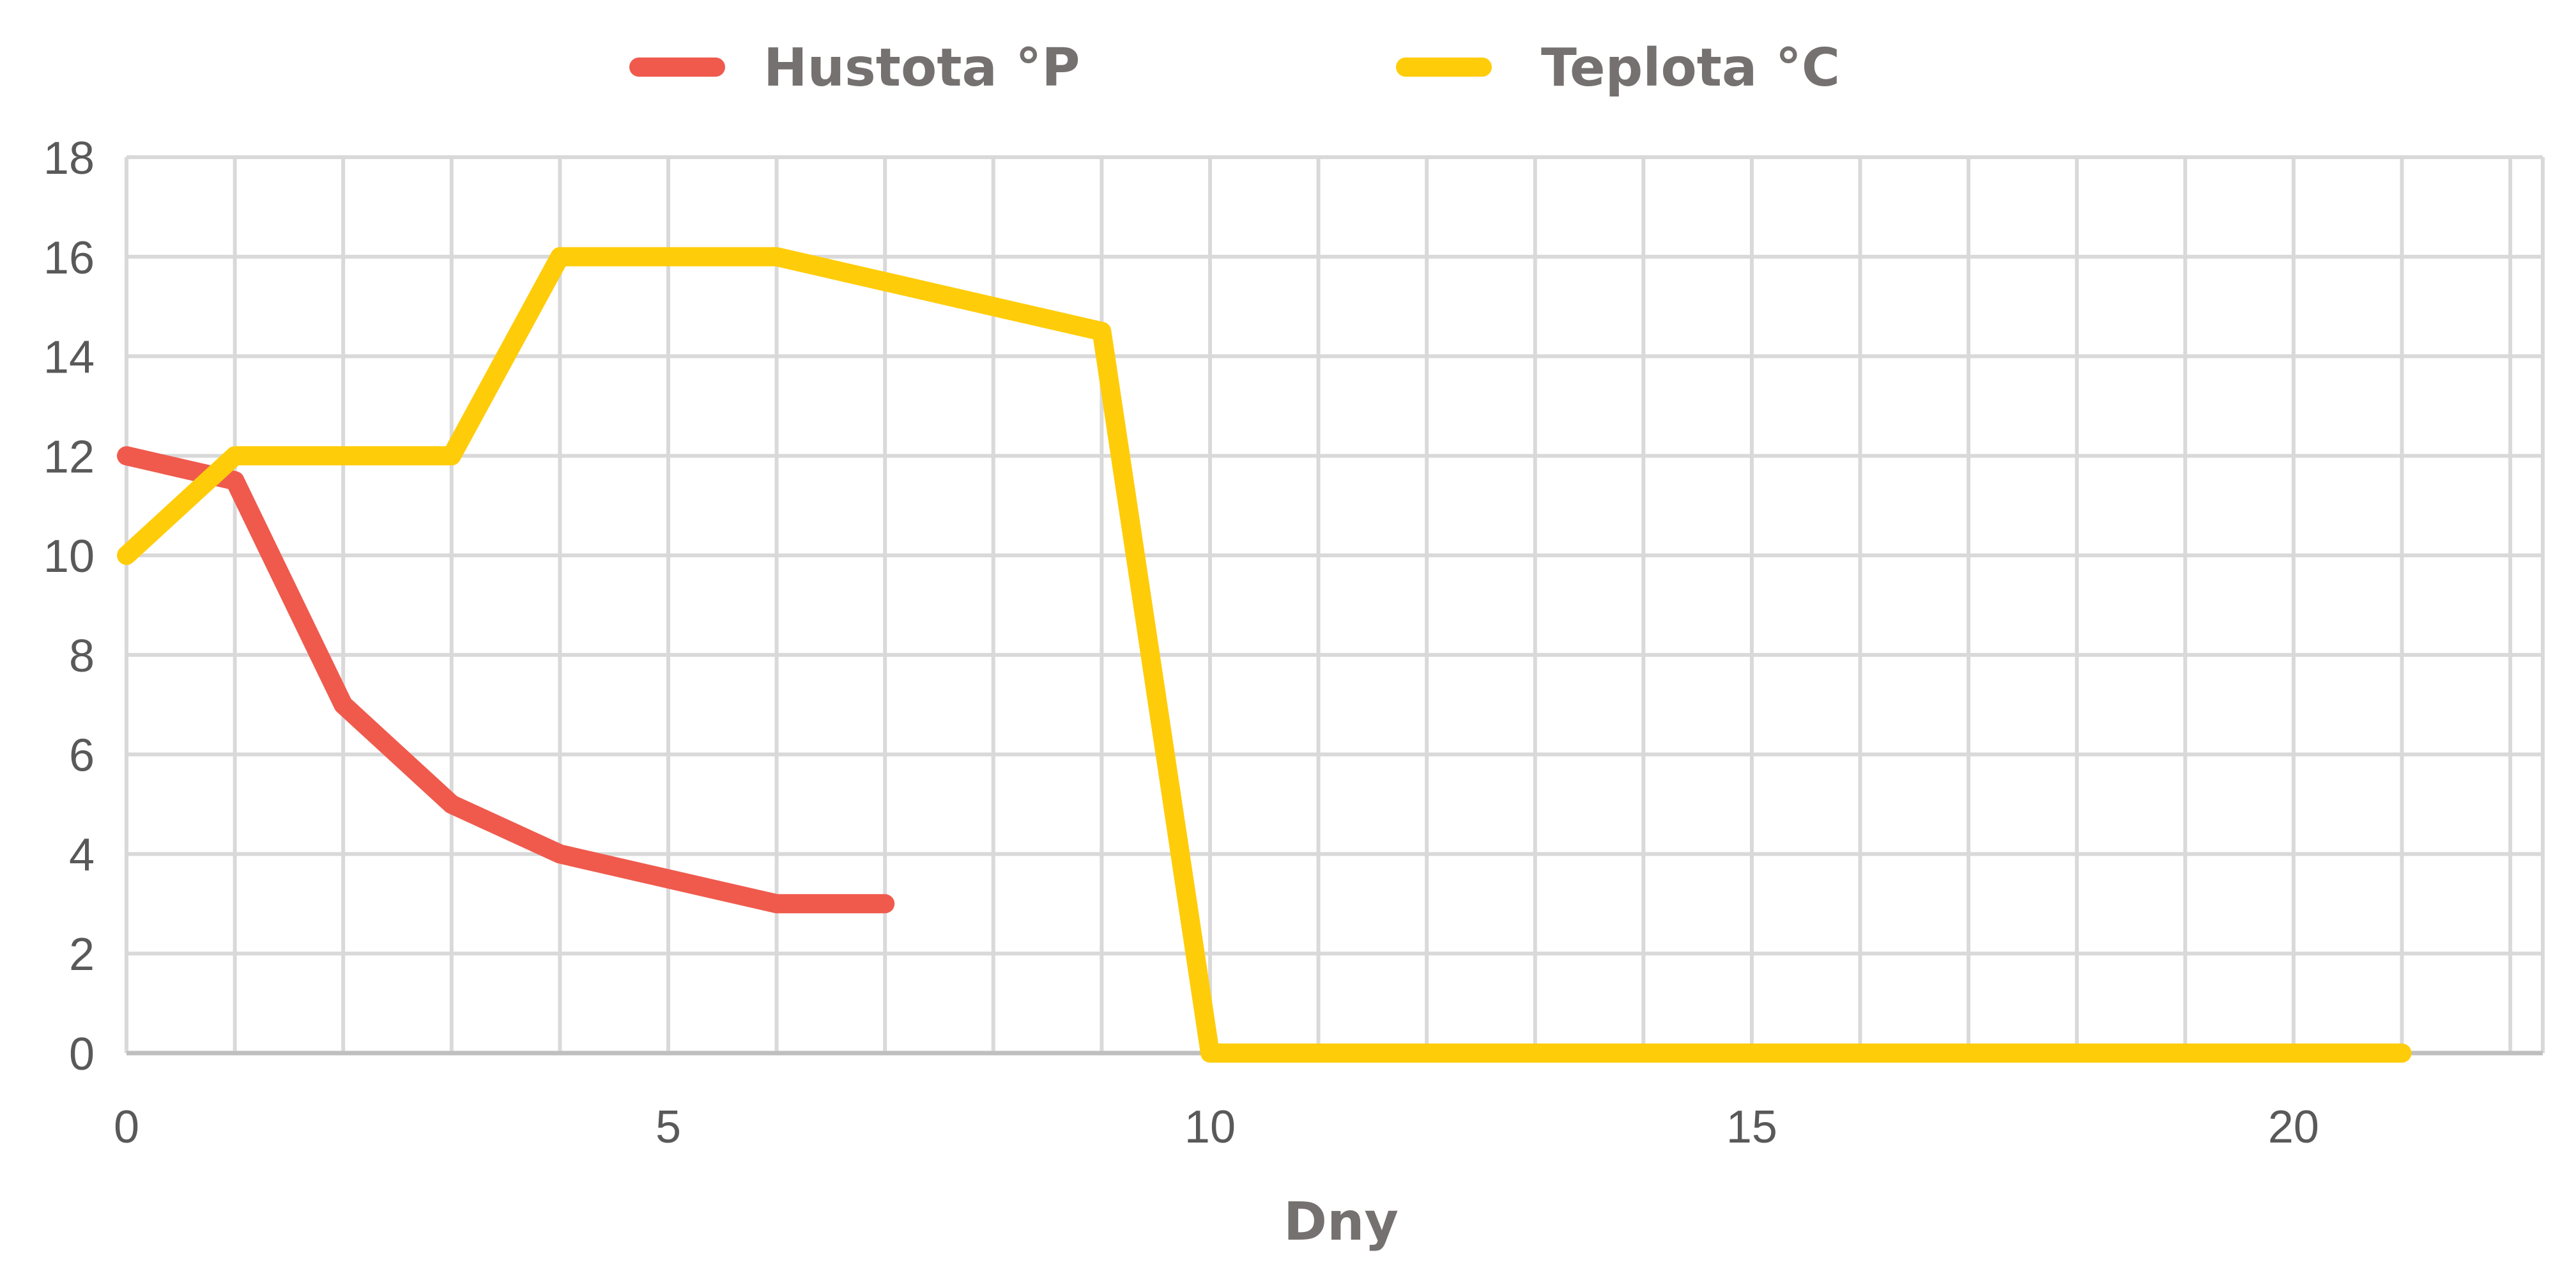  I want to click on y-tick-label: 2, so click(82, 954).